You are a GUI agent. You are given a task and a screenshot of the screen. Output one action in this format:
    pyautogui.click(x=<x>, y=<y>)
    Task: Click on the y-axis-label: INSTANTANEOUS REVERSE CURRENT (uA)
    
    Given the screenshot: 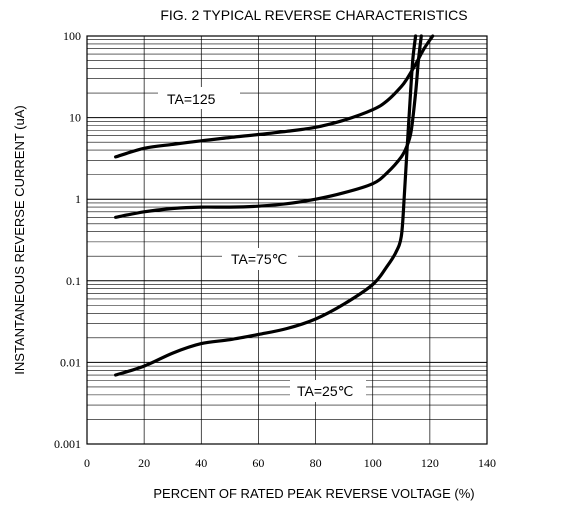 What is the action you would take?
    pyautogui.click(x=19, y=239)
    